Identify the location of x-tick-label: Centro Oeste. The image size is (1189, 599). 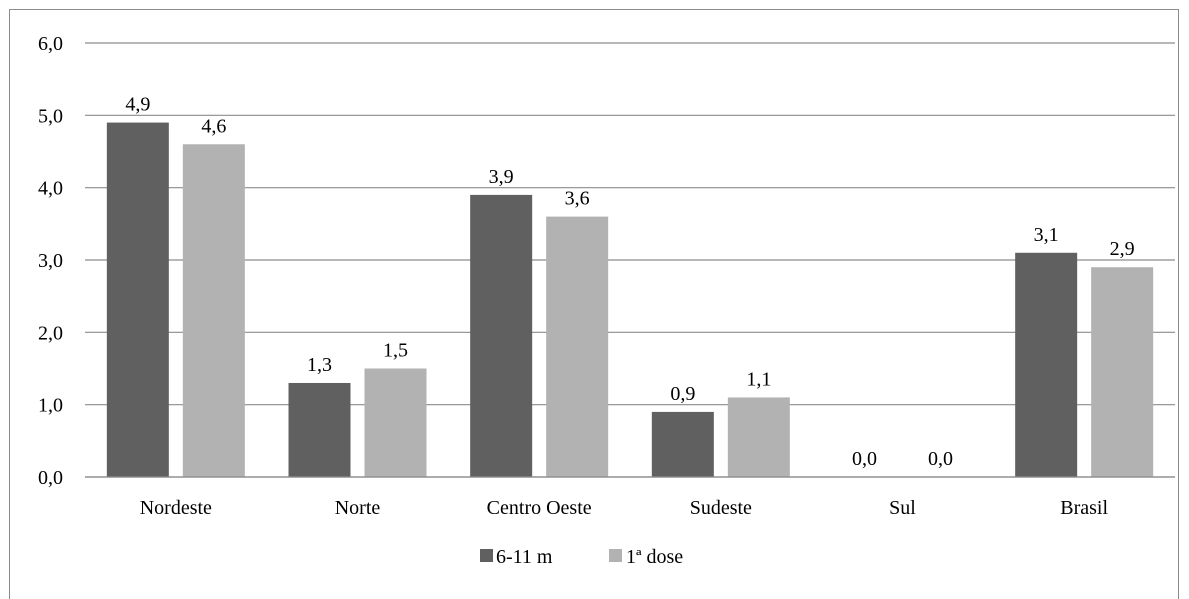
(539, 508).